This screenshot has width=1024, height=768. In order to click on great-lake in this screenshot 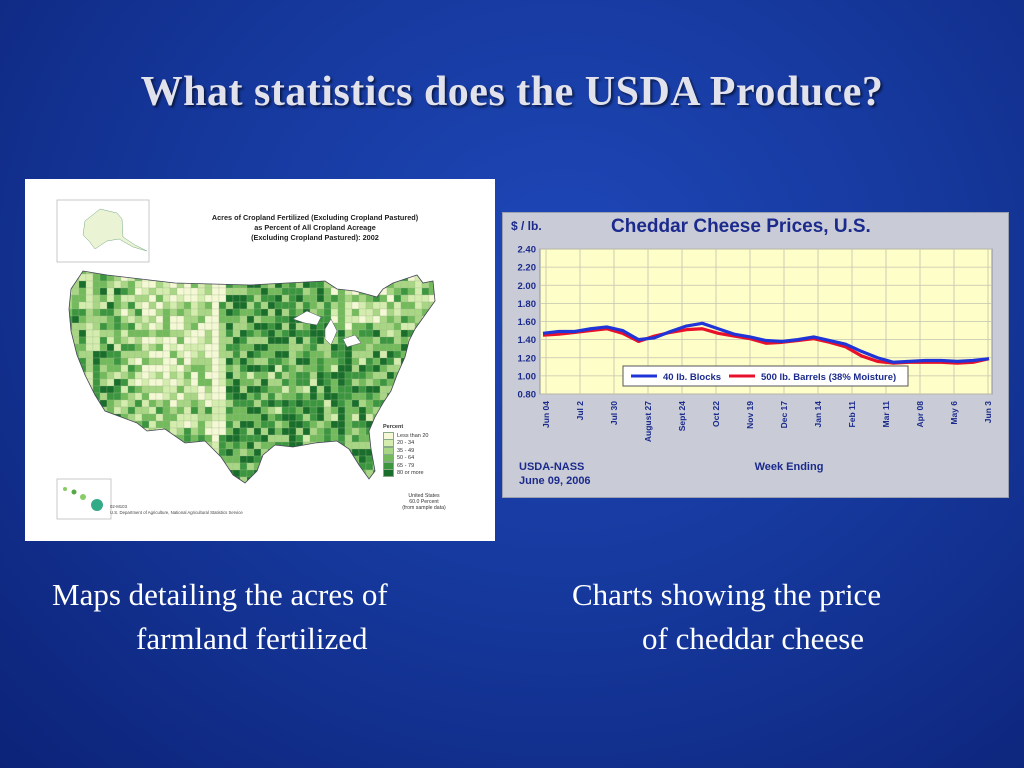, I will do `click(352, 341)`.